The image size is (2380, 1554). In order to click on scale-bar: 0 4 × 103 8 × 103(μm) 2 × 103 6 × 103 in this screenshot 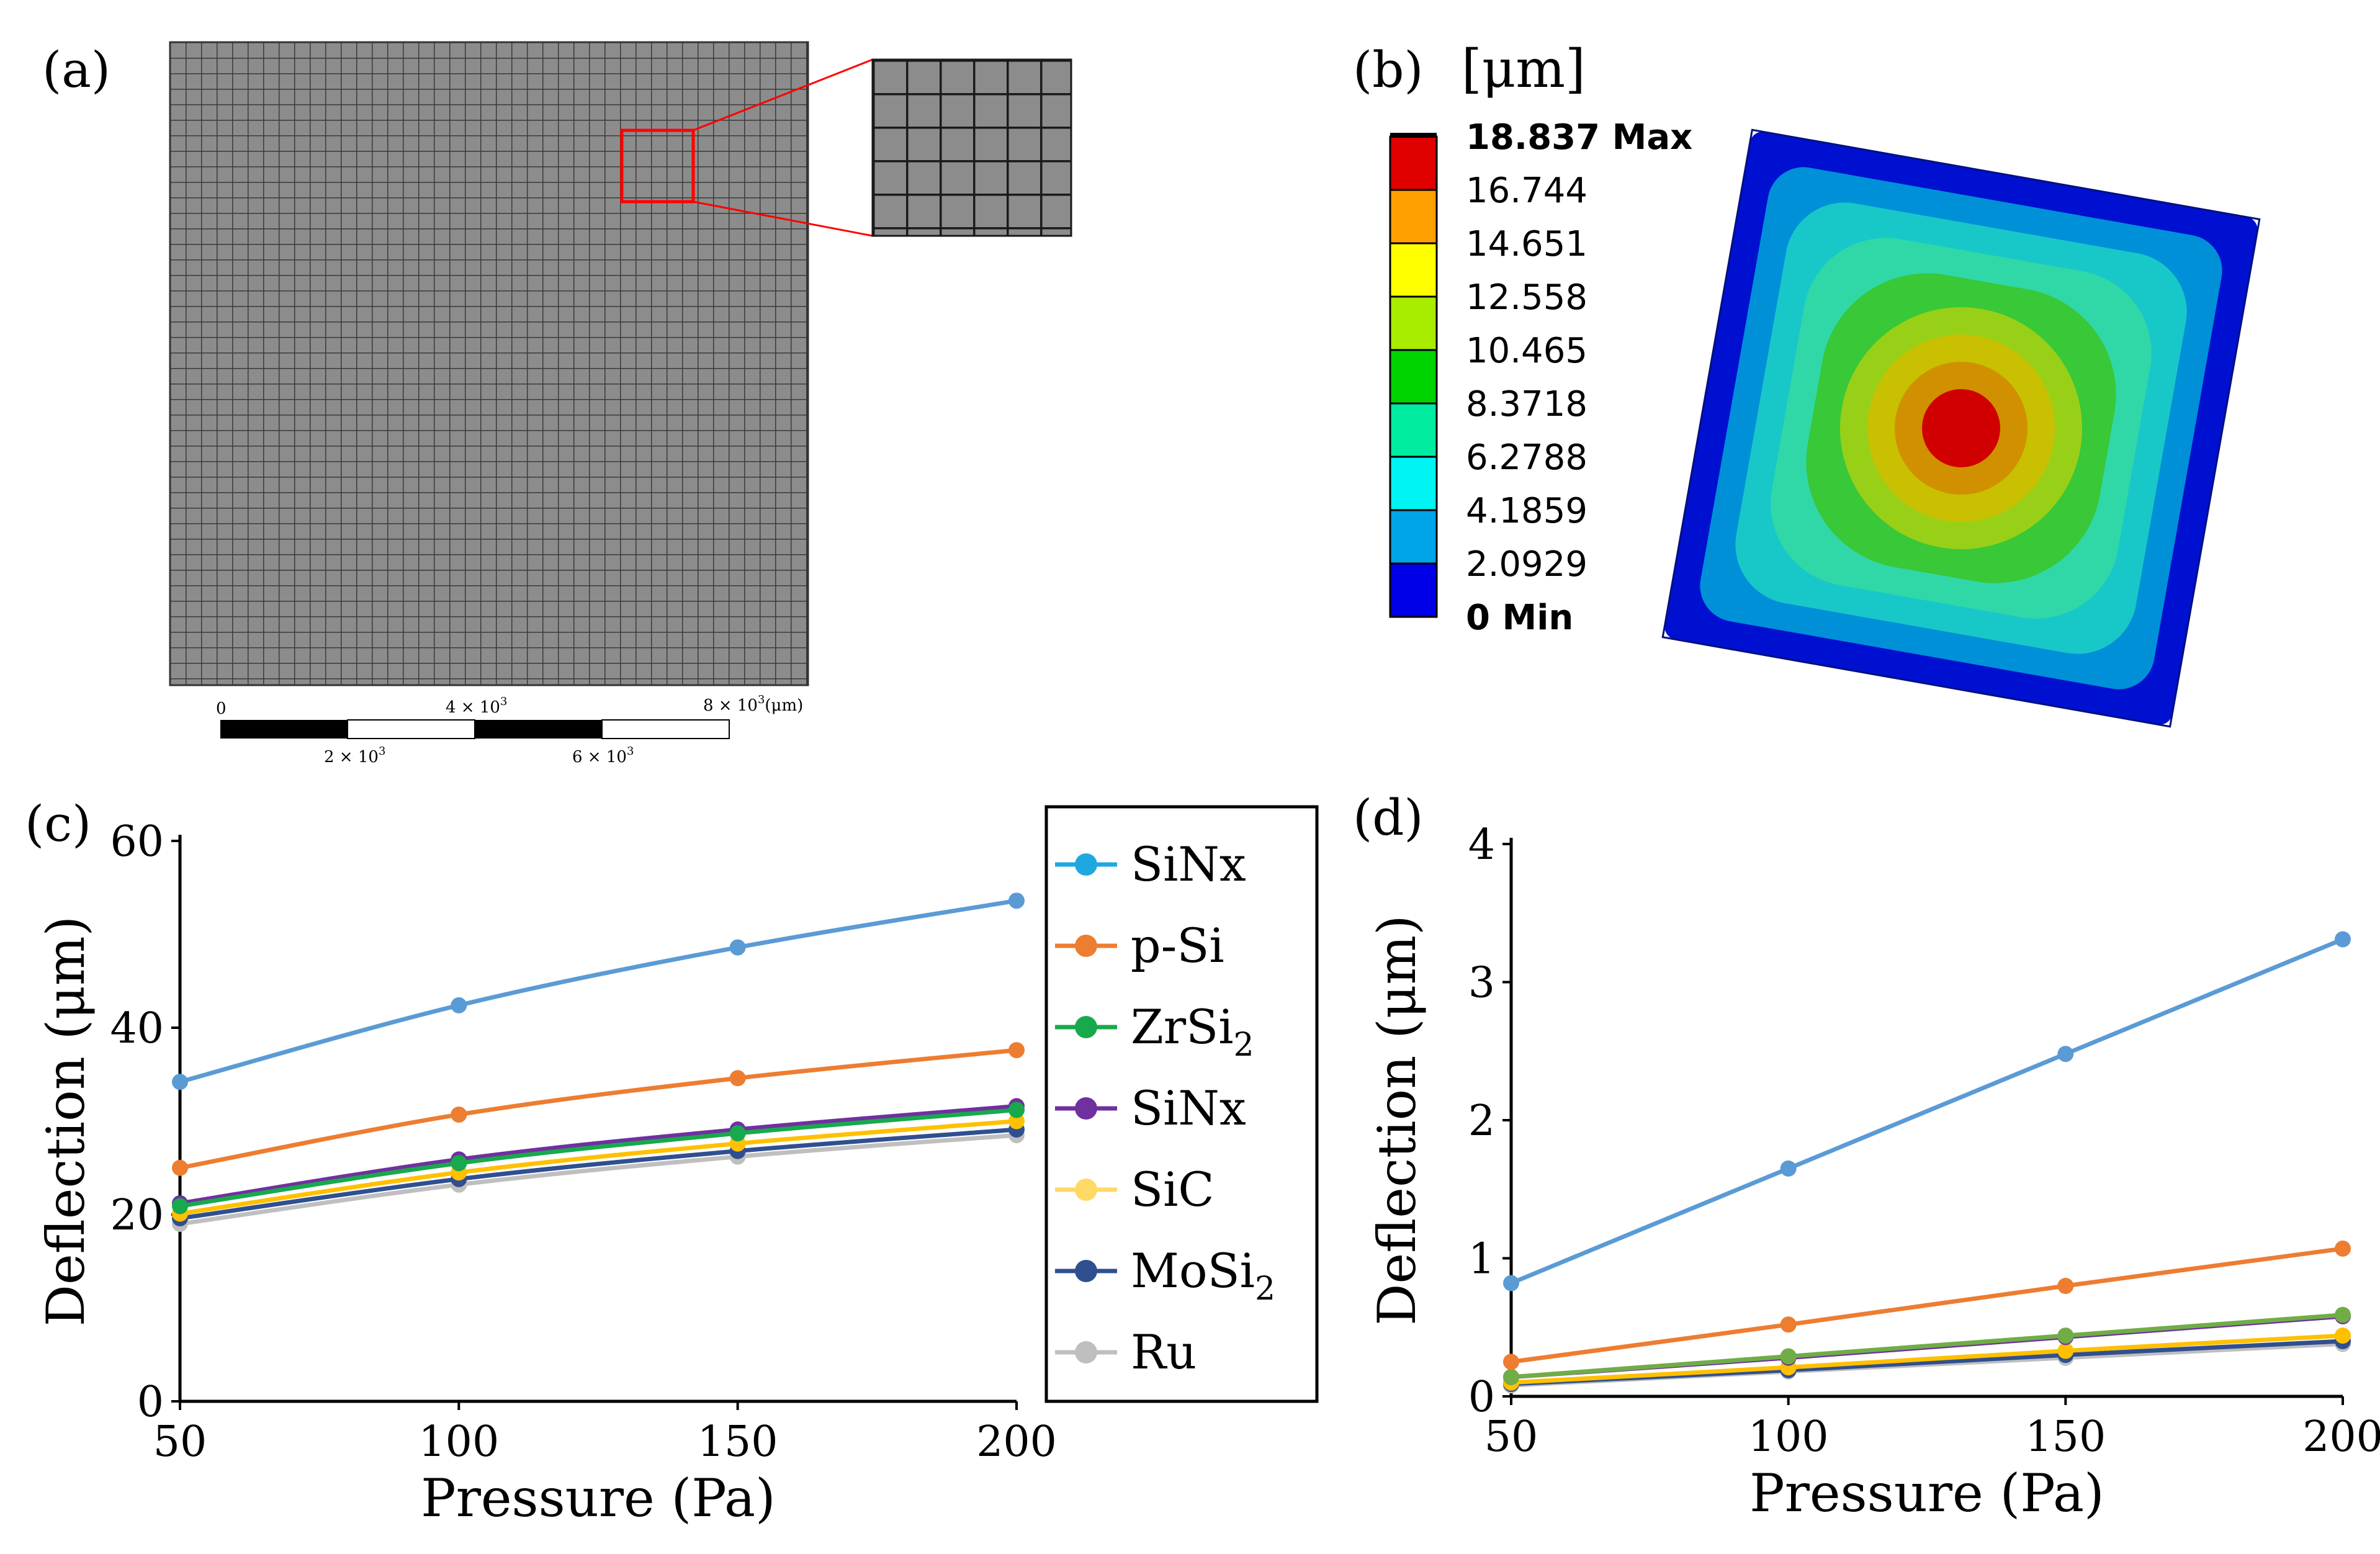, I will do `click(509, 730)`.